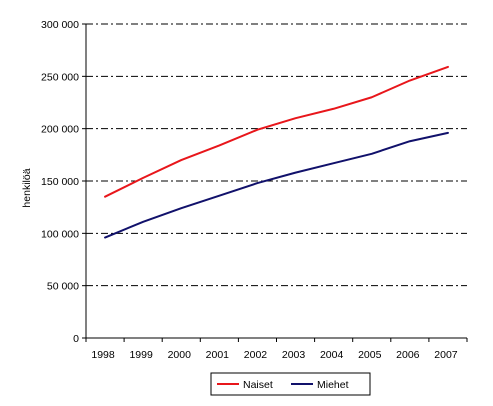  Describe the element at coordinates (76, 339) in the screenshot. I see `y-tick-label: 0` at that location.